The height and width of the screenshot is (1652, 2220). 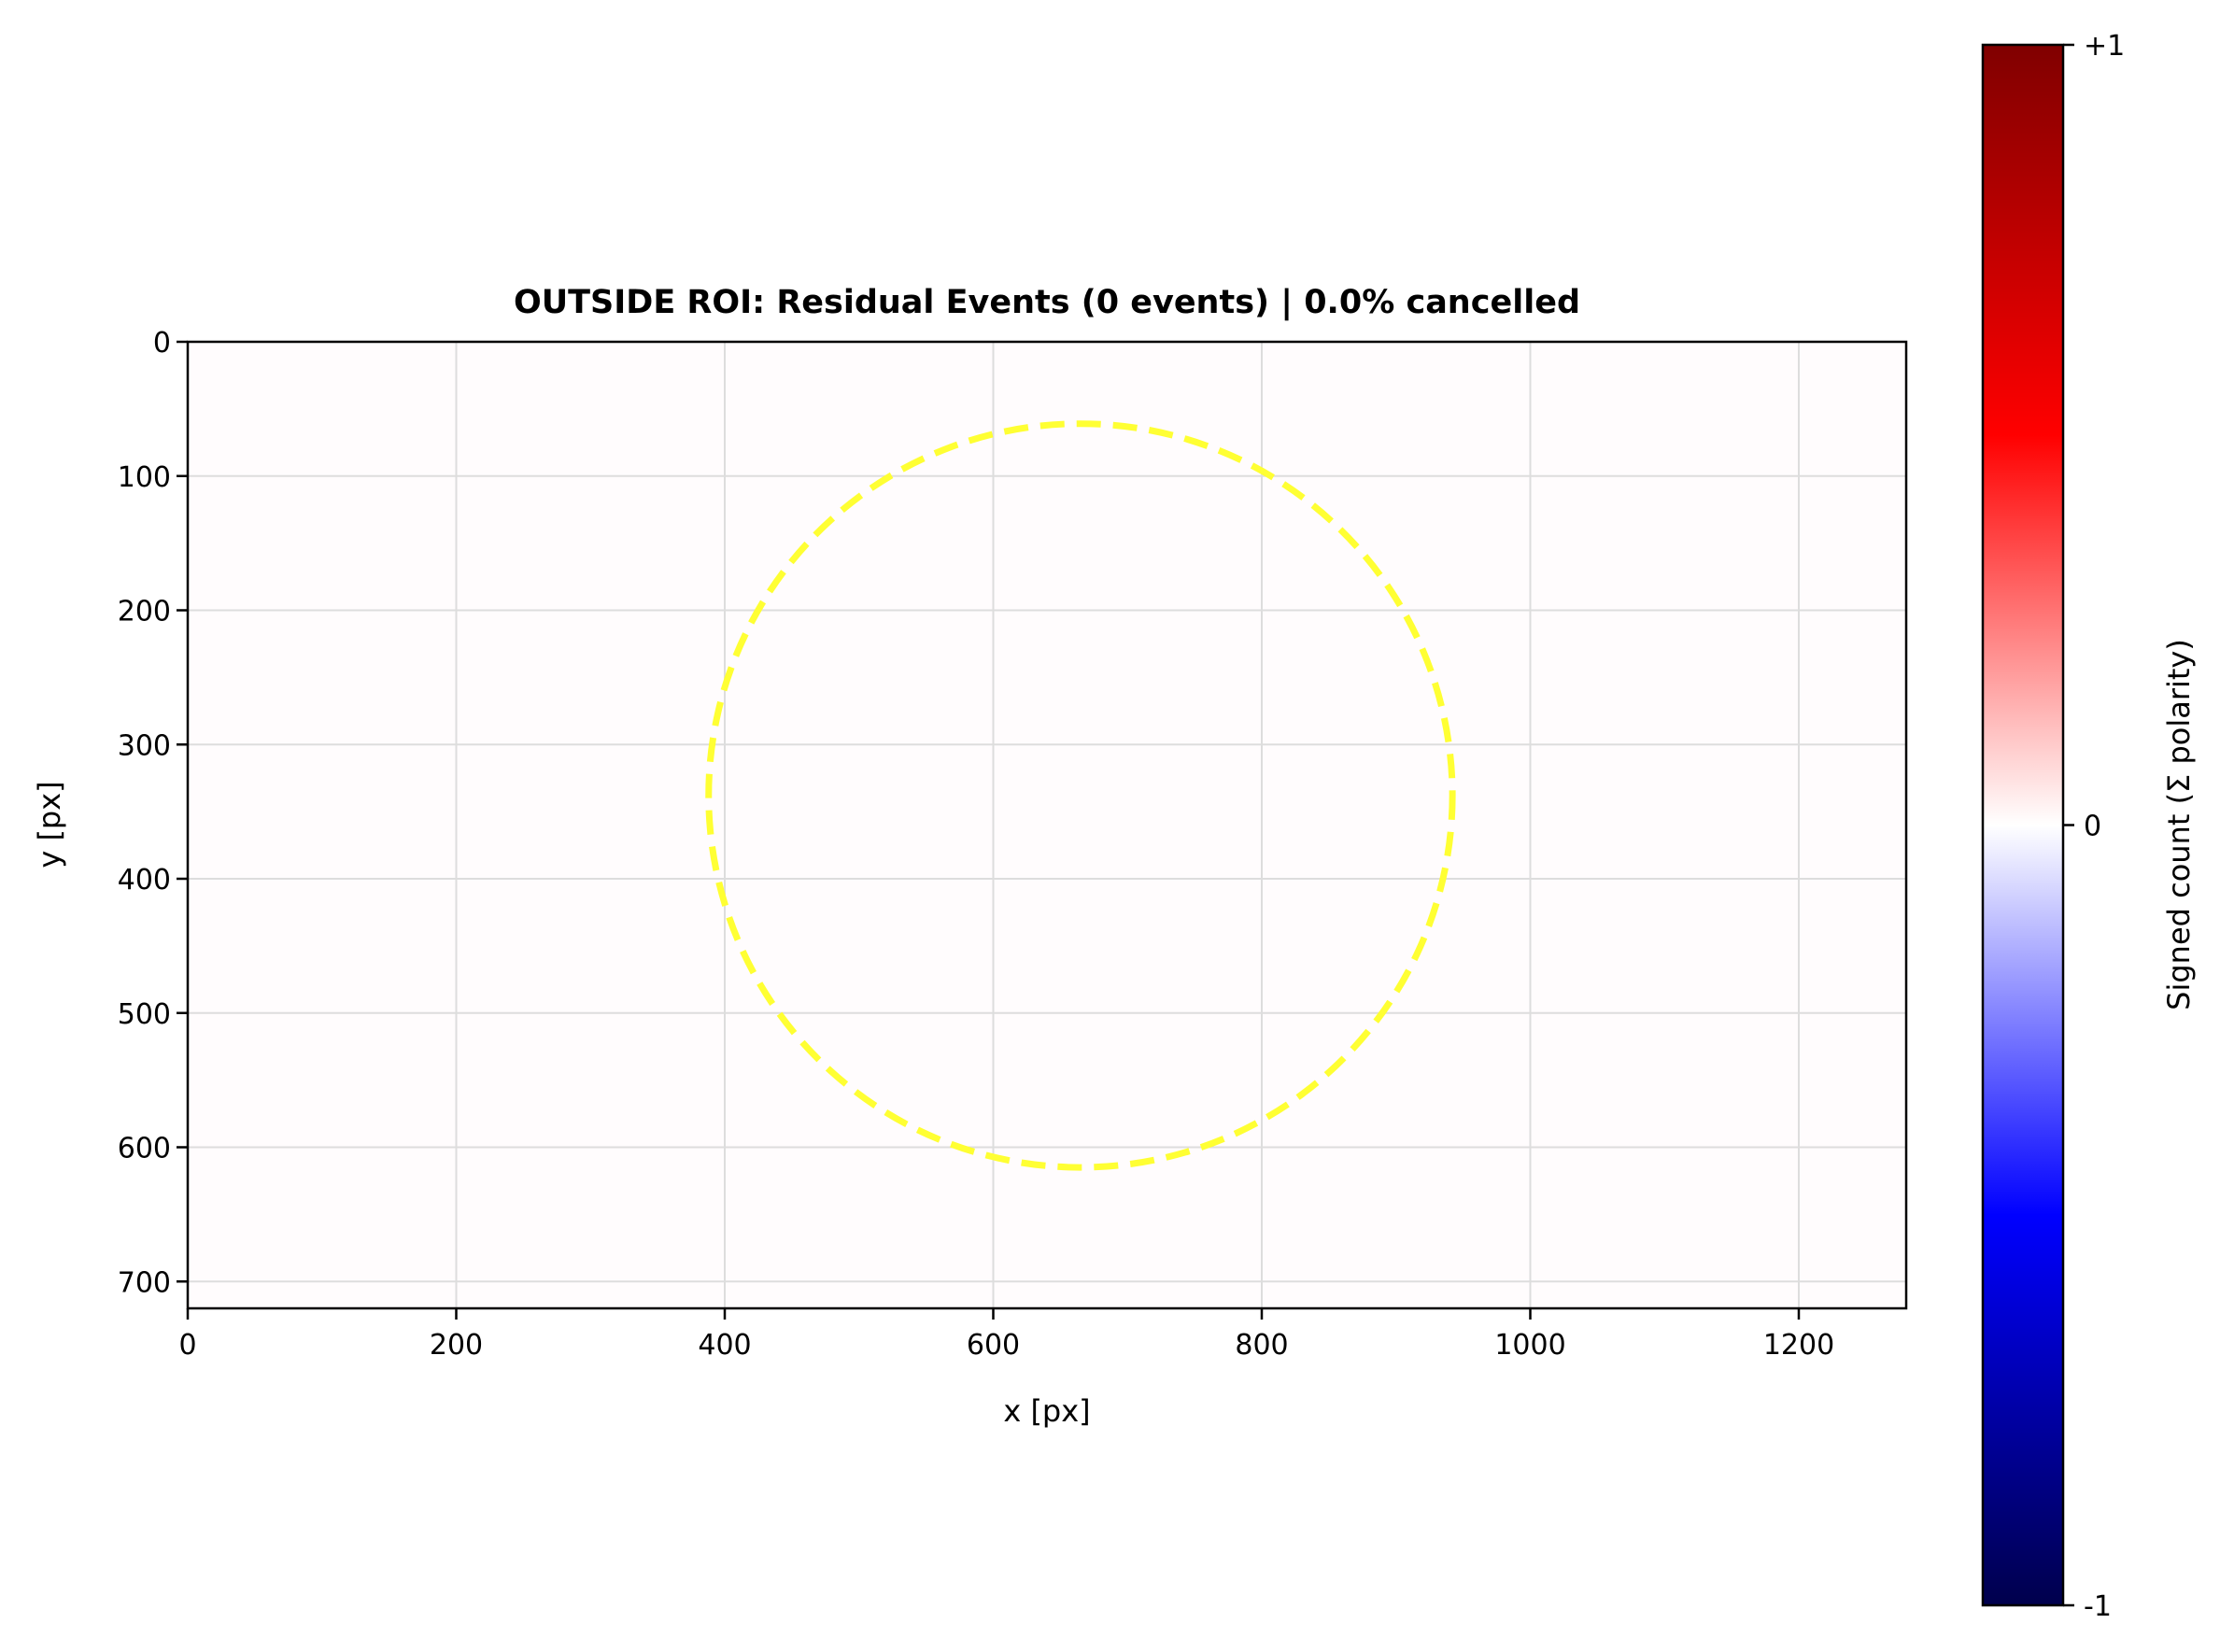 What do you see at coordinates (2179, 824) in the screenshot?
I see `colorbar-label: Signed count (Σ polarity)` at bounding box center [2179, 824].